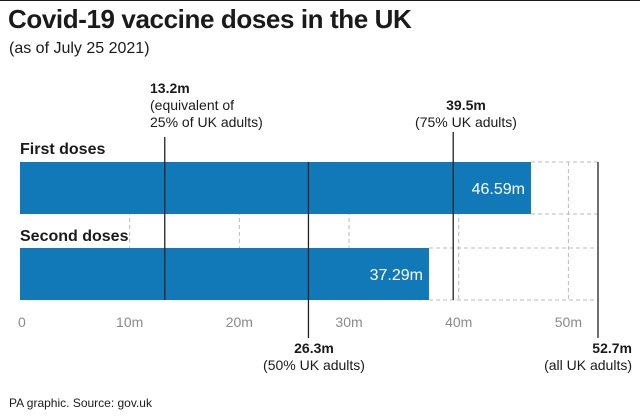 The width and height of the screenshot is (640, 420). I want to click on annotation-50pct-line1: (50% UK adults), so click(314, 365).